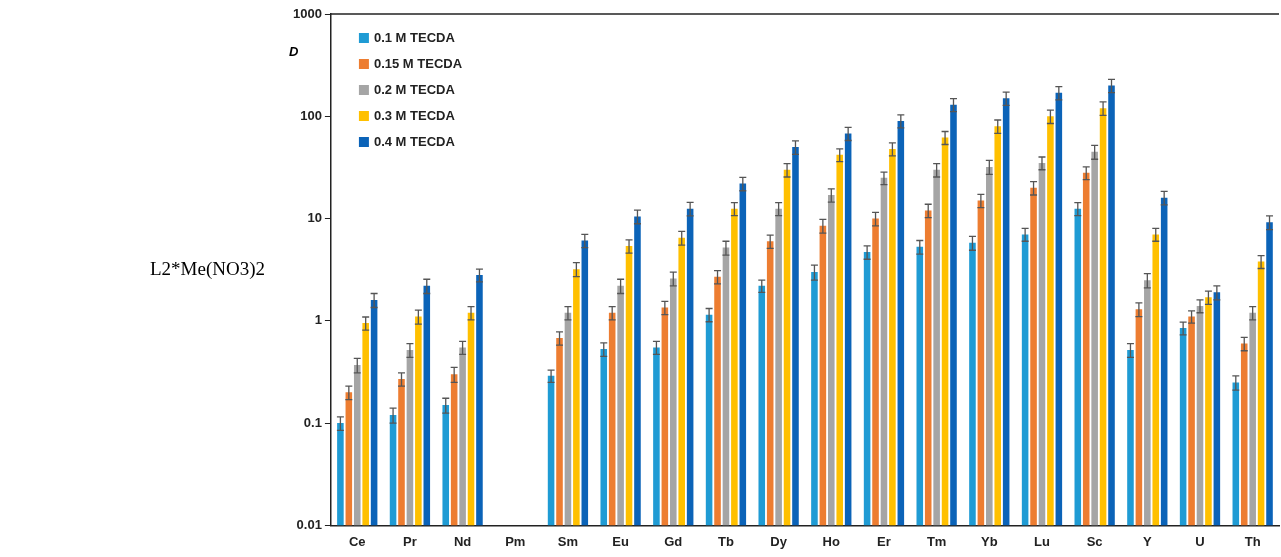  Describe the element at coordinates (568, 541) in the screenshot. I see `x-tick-label: Sm` at that location.